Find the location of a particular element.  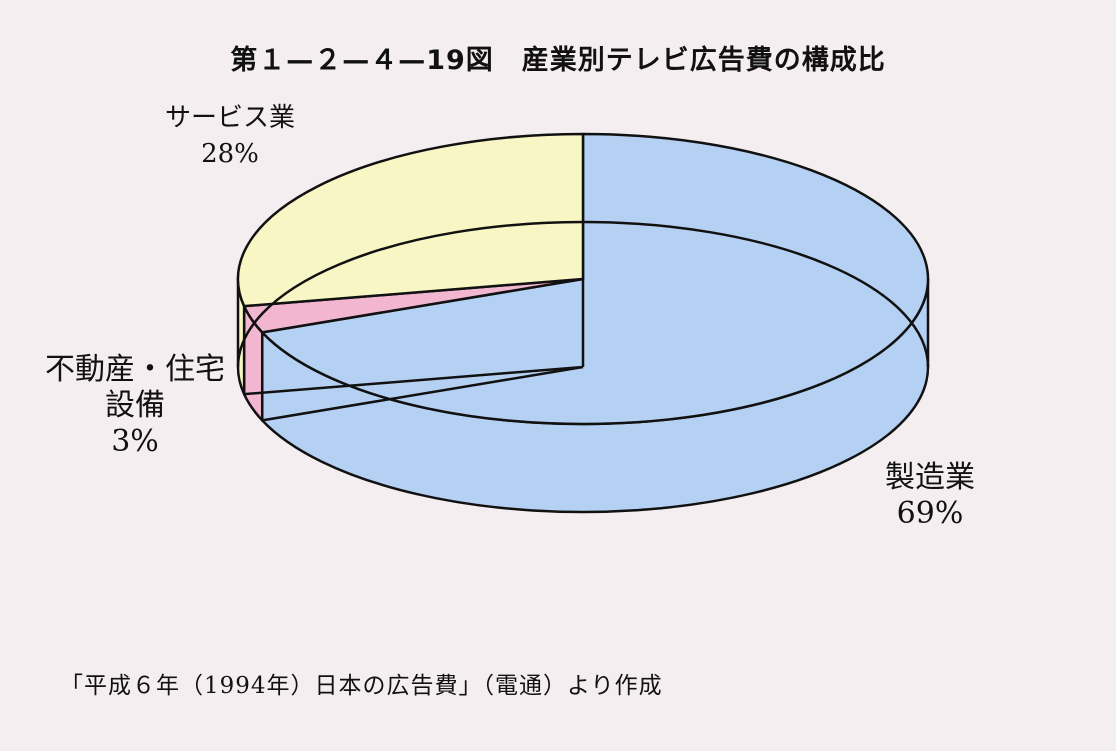

slice-value-manufacturing: 69% is located at coordinates (930, 513).